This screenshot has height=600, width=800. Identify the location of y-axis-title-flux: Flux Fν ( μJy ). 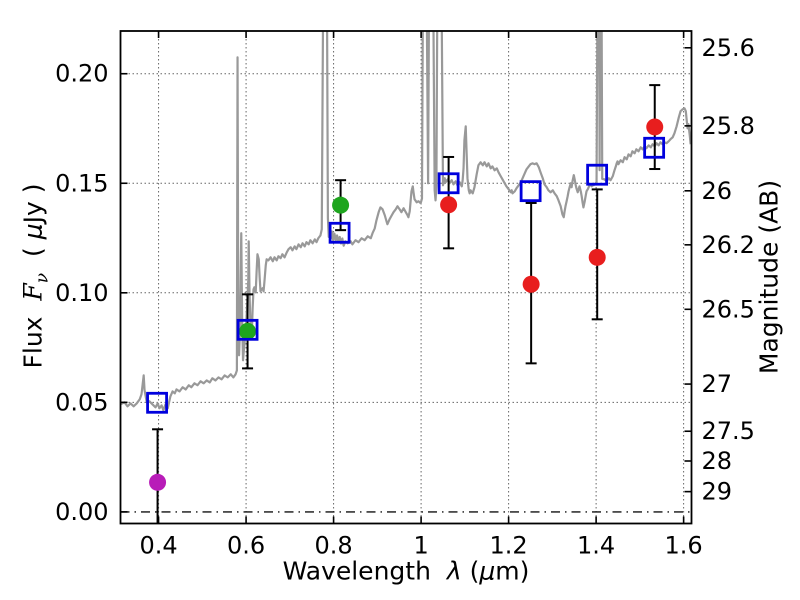
(35, 276).